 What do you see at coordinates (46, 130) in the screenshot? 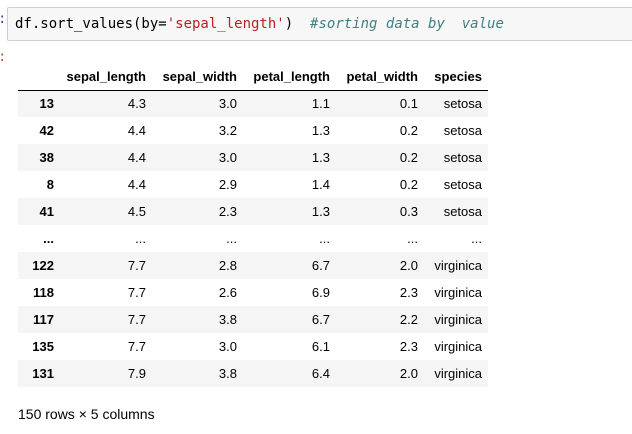
I see `row-index: 42` at bounding box center [46, 130].